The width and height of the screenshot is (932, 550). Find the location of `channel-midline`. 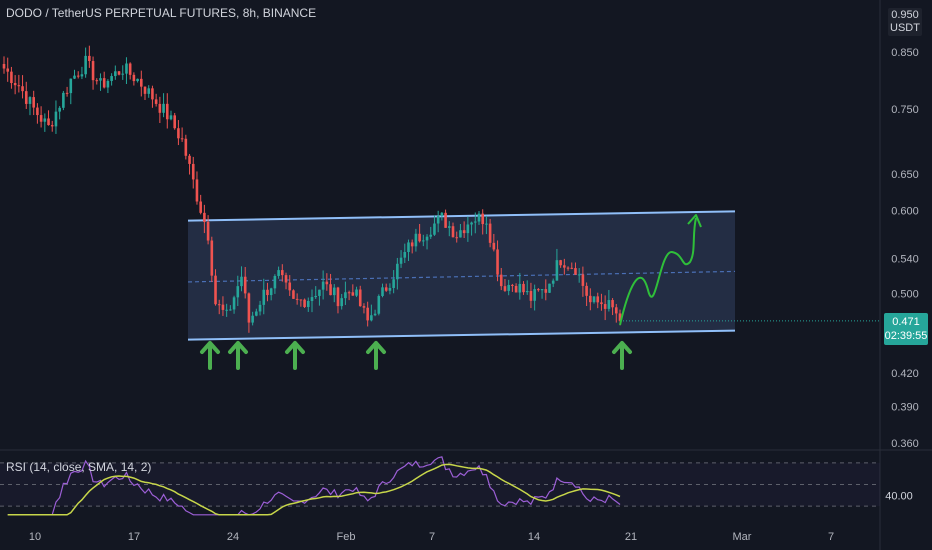

channel-midline is located at coordinates (461, 276).